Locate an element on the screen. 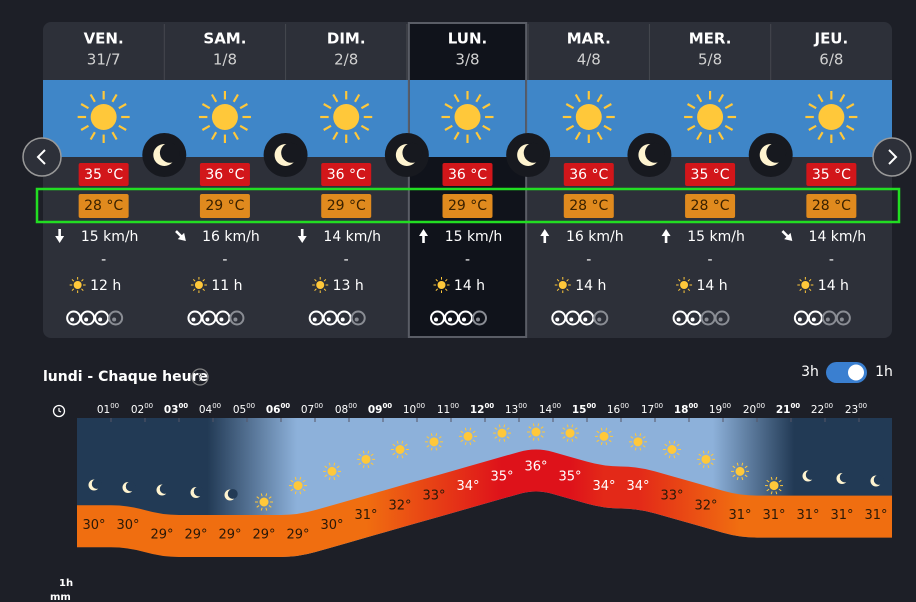 This screenshot has height=602, width=916. hour-label: 0700 is located at coordinates (312, 409).